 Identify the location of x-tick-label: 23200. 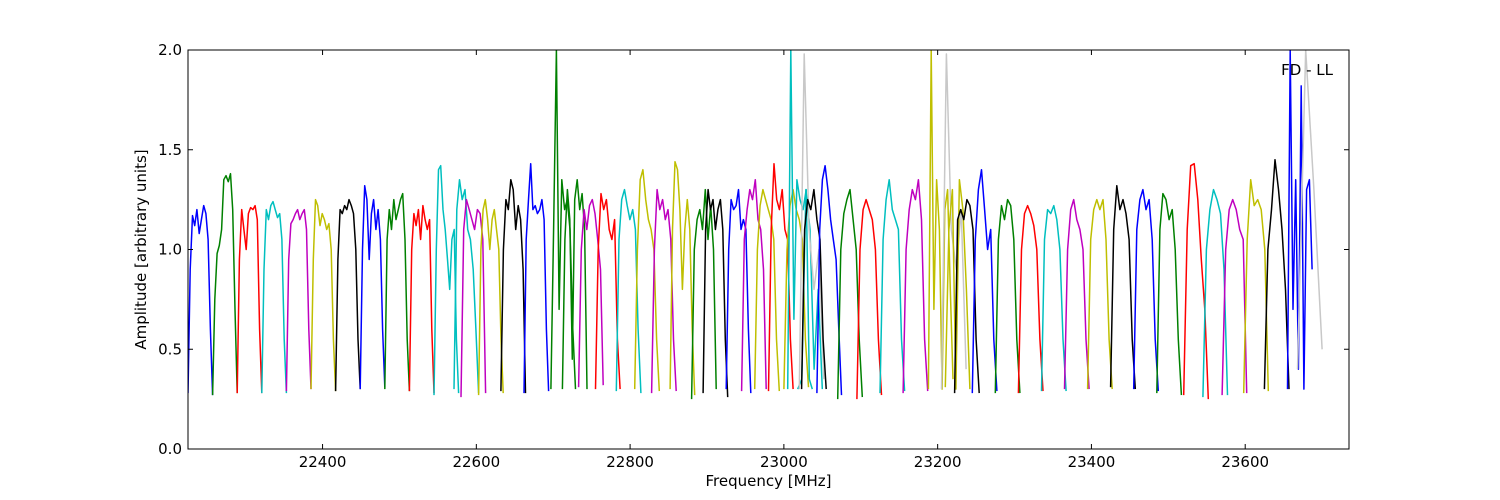
(938, 462).